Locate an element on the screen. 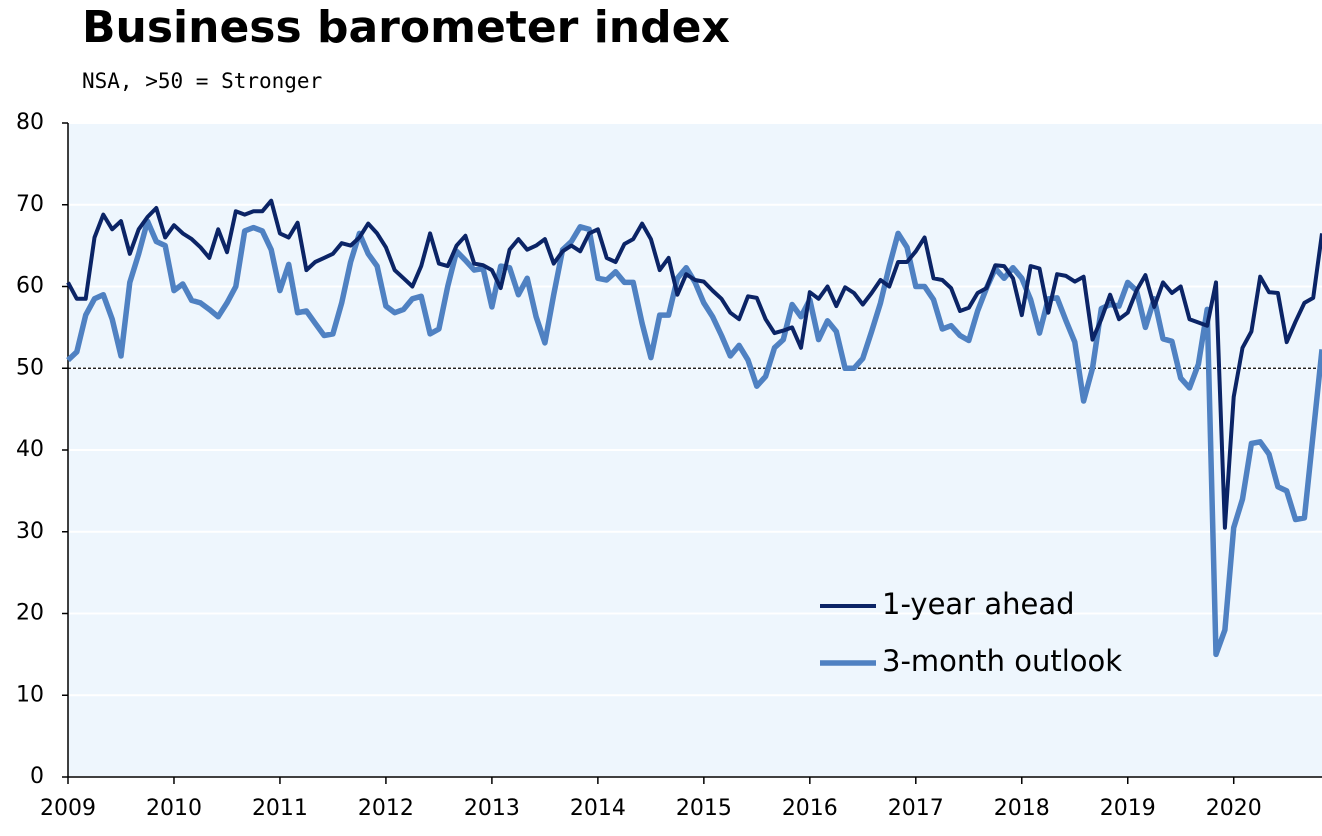 Image resolution: width=1322 pixels, height=836 pixels. x-tick-label: 2012 is located at coordinates (386, 808).